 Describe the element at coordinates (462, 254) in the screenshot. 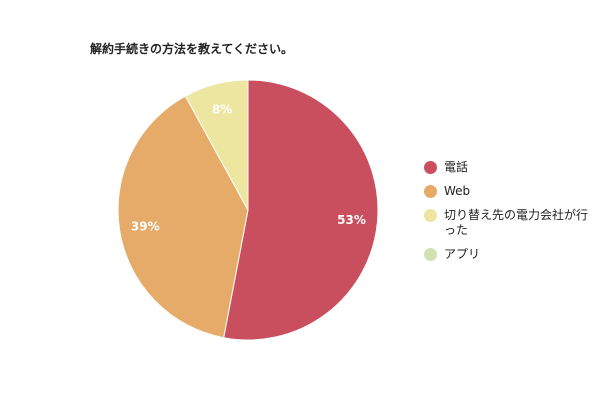

I see `legend-label-app: アプリ` at that location.